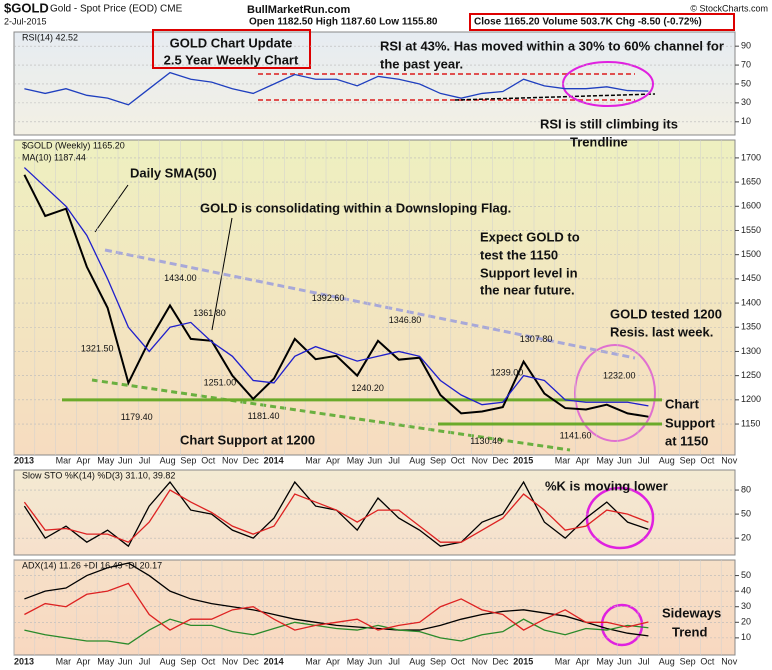 Image resolution: width=772 pixels, height=670 pixels. Describe the element at coordinates (530, 236) in the screenshot. I see `annotation: Expect GOLD to` at that location.